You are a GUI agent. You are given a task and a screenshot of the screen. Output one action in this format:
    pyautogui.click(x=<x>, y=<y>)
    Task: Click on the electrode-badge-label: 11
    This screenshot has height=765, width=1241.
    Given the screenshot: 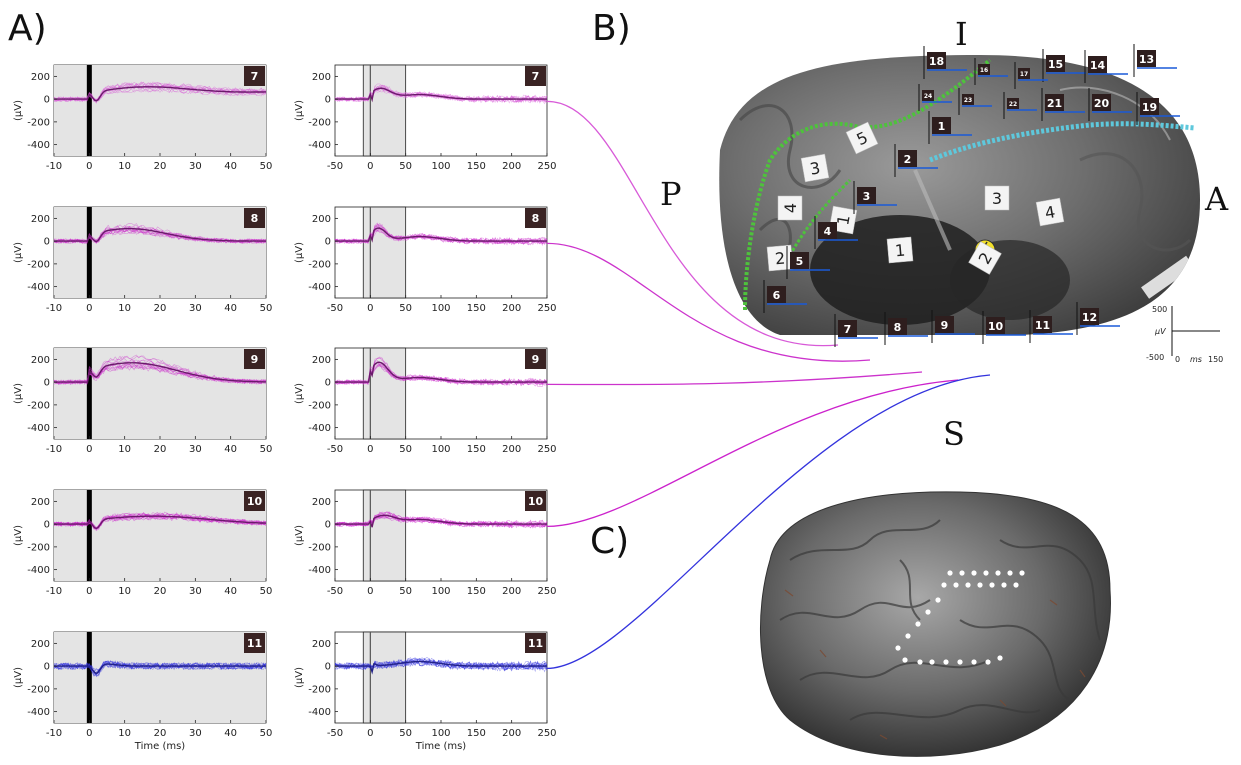 What is the action you would take?
    pyautogui.click(x=535, y=643)
    